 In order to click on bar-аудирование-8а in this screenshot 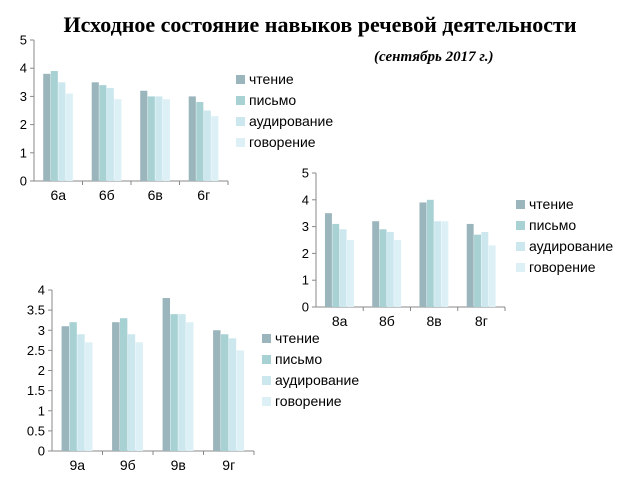, I will do `click(343, 268)`.